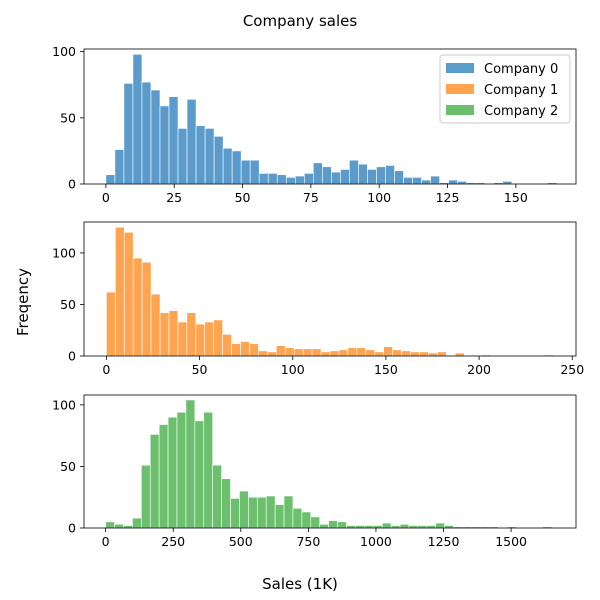 The height and width of the screenshot is (600, 600). I want to click on x-tick-label: 1000, so click(376, 541).